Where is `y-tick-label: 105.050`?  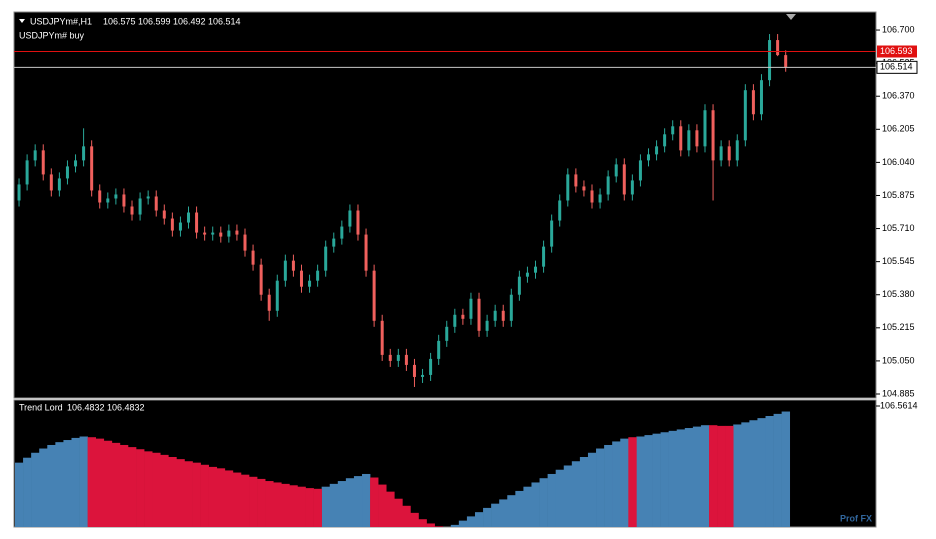 y-tick-label: 105.050 is located at coordinates (898, 360).